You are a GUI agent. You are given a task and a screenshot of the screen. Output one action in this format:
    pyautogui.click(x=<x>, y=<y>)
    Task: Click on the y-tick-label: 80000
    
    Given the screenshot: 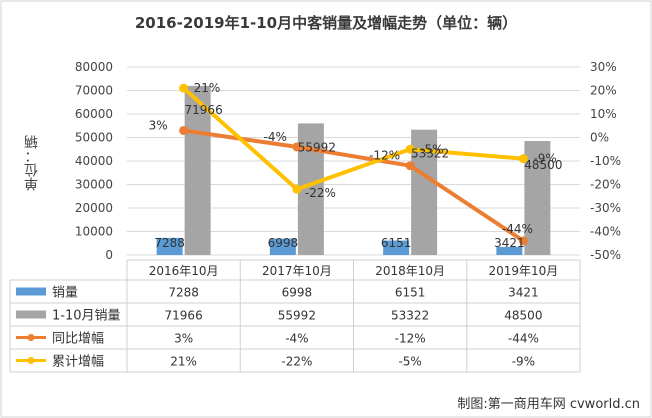 What is the action you would take?
    pyautogui.click(x=94, y=67)
    